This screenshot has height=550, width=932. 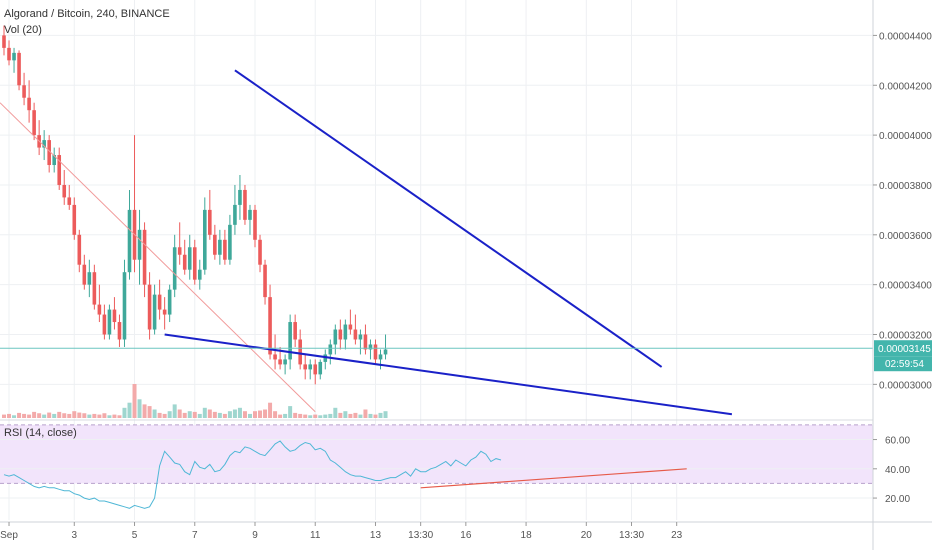 I want to click on time-axis-label: 13:30, so click(x=631, y=535).